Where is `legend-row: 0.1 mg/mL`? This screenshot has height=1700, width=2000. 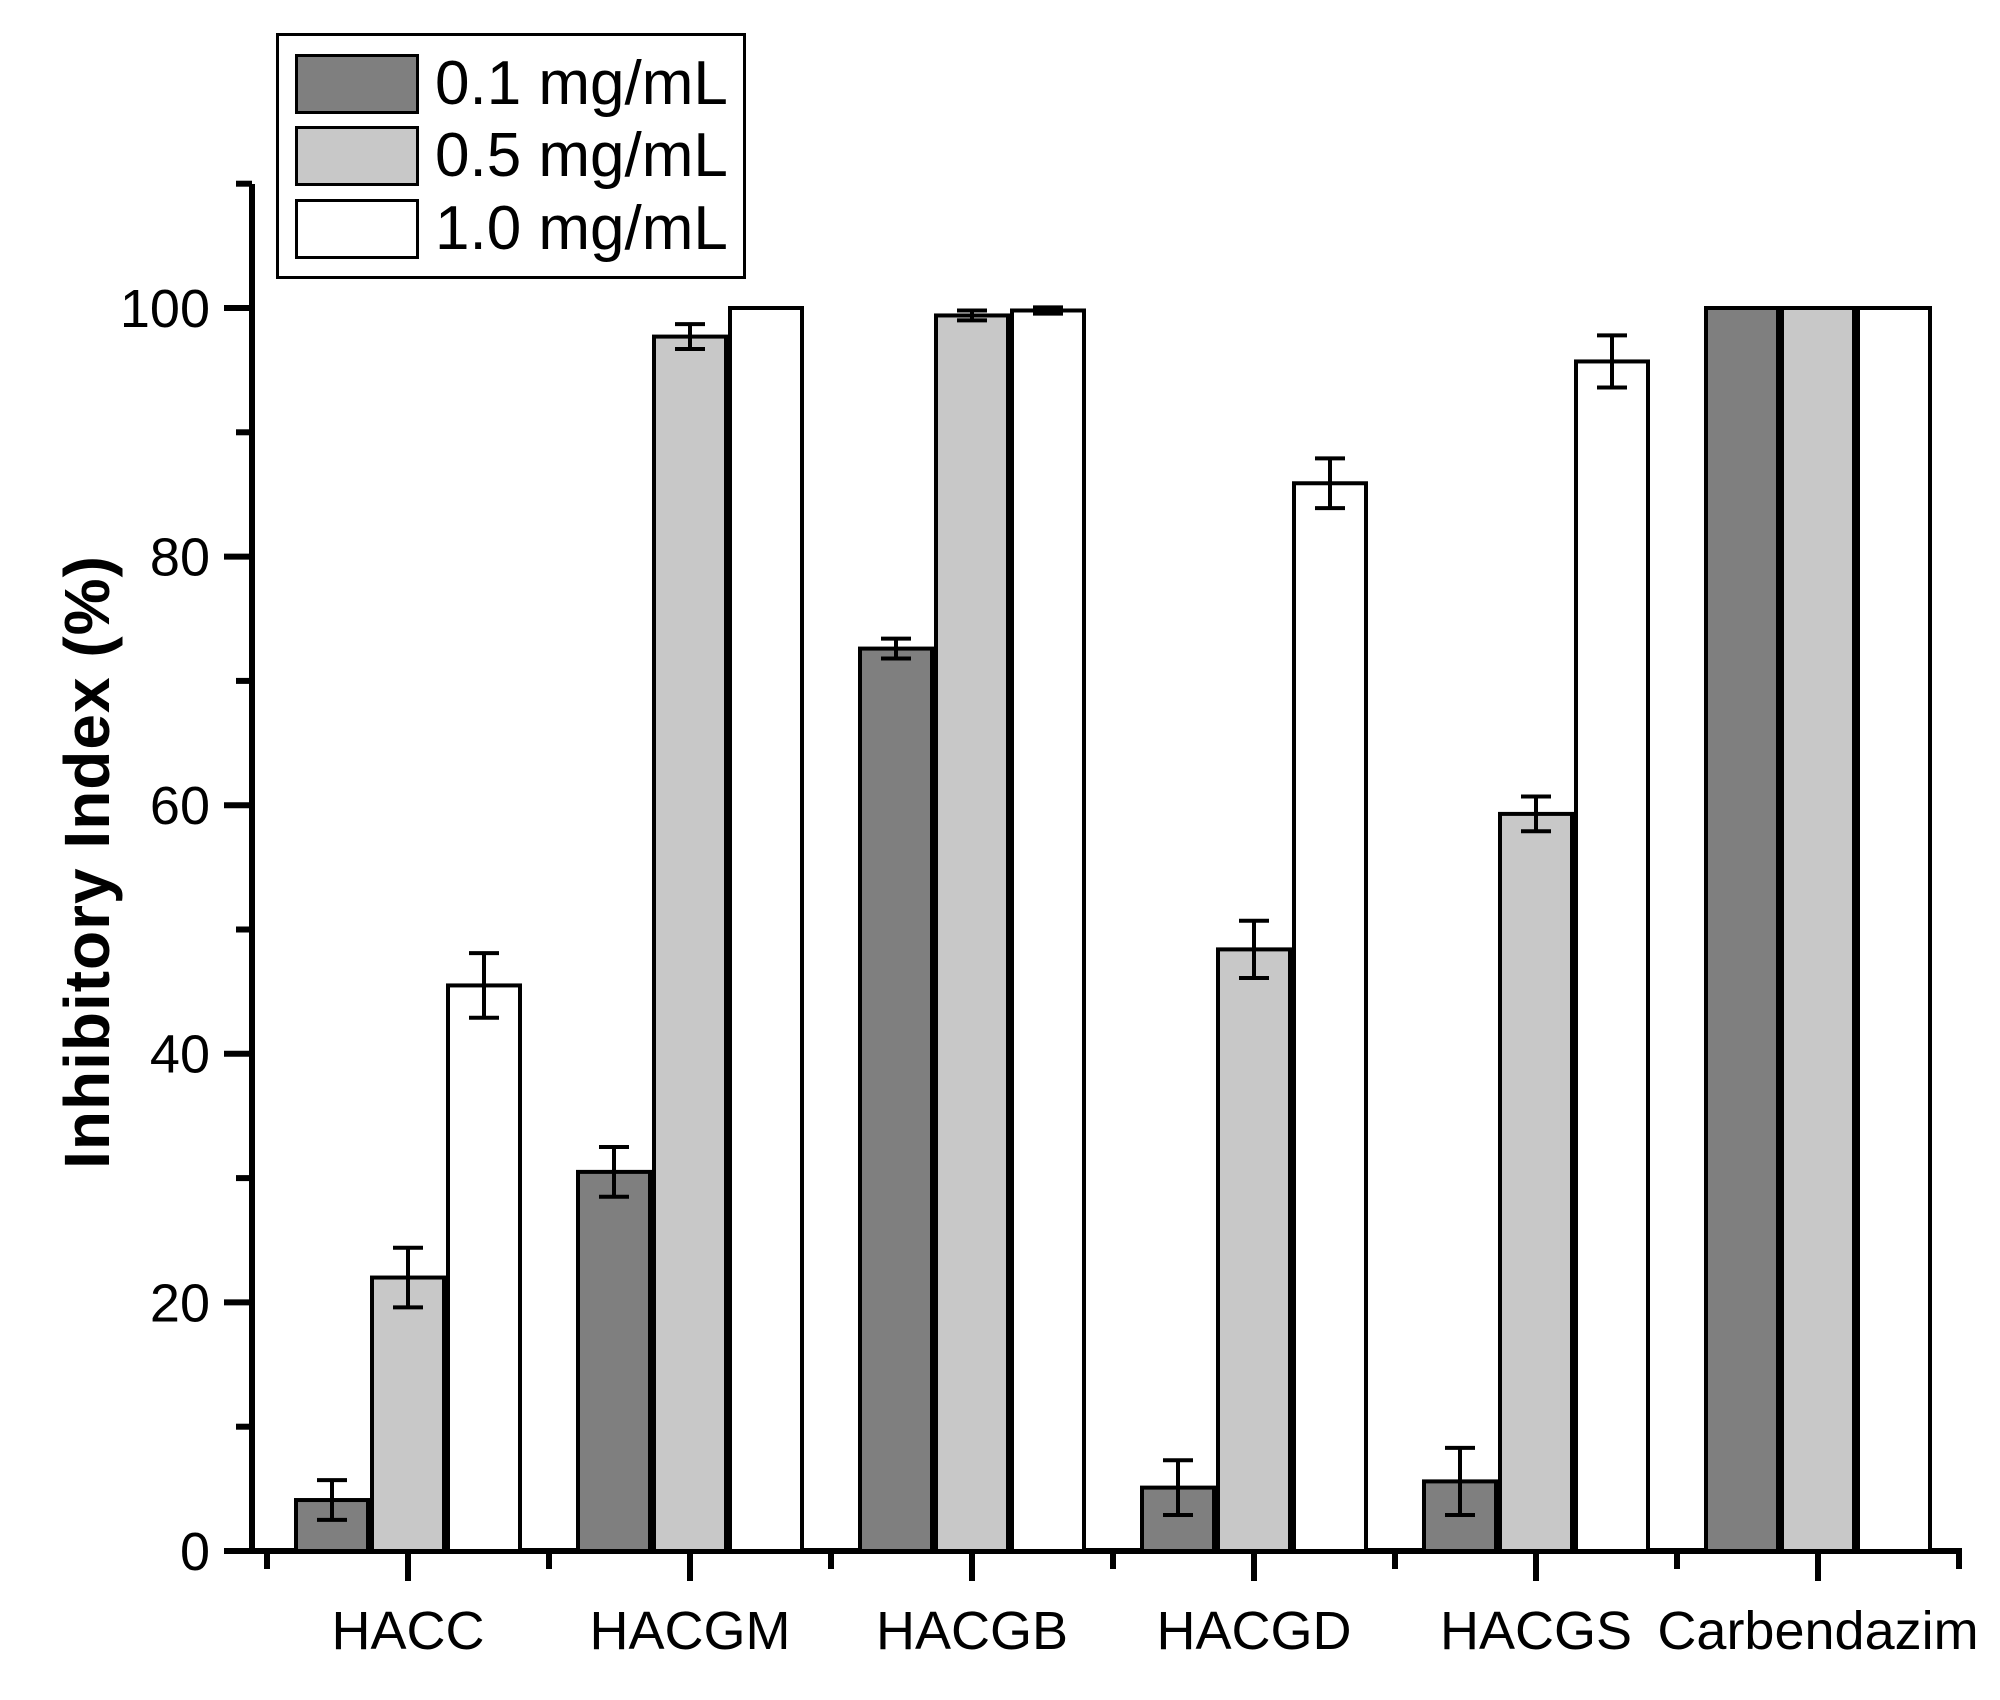
legend-row: 0.1 mg/mL is located at coordinates (519, 83).